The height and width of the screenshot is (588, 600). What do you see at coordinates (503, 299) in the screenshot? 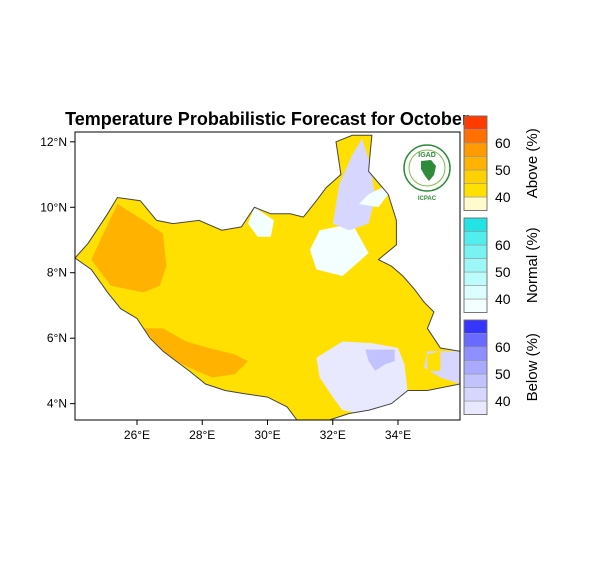
I see `normal-tick-label: 40` at bounding box center [503, 299].